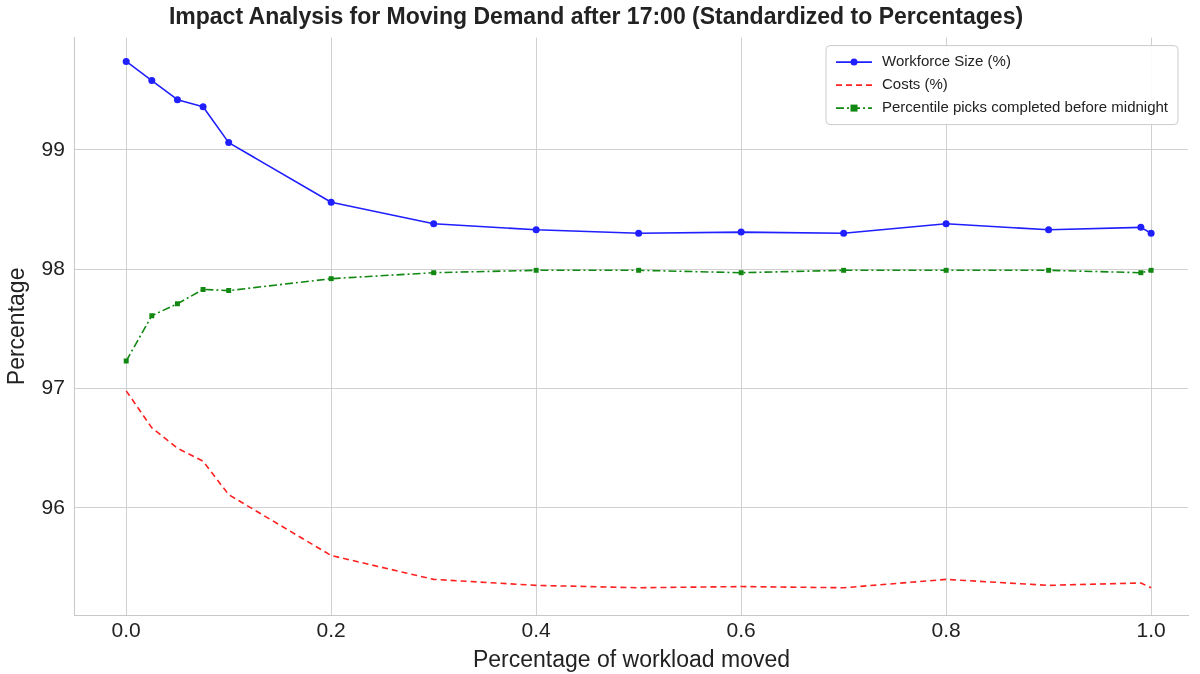  Describe the element at coordinates (1151, 629) in the screenshot. I see `x-tick-label: 1.0` at that location.